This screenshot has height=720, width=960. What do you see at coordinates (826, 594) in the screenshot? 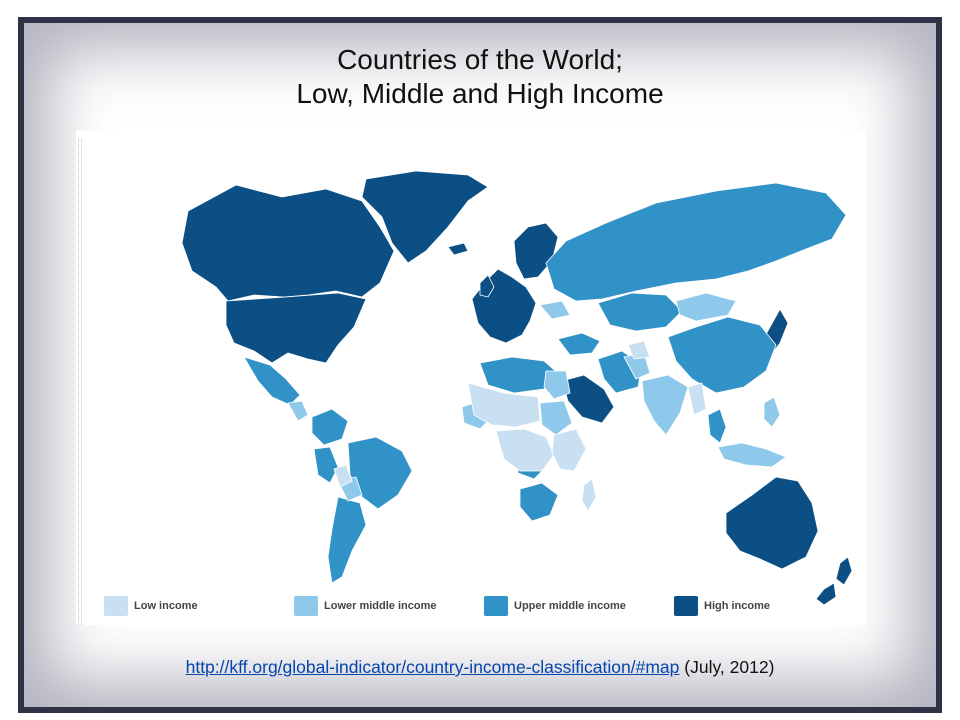
I see `region-new-zealand-south` at bounding box center [826, 594].